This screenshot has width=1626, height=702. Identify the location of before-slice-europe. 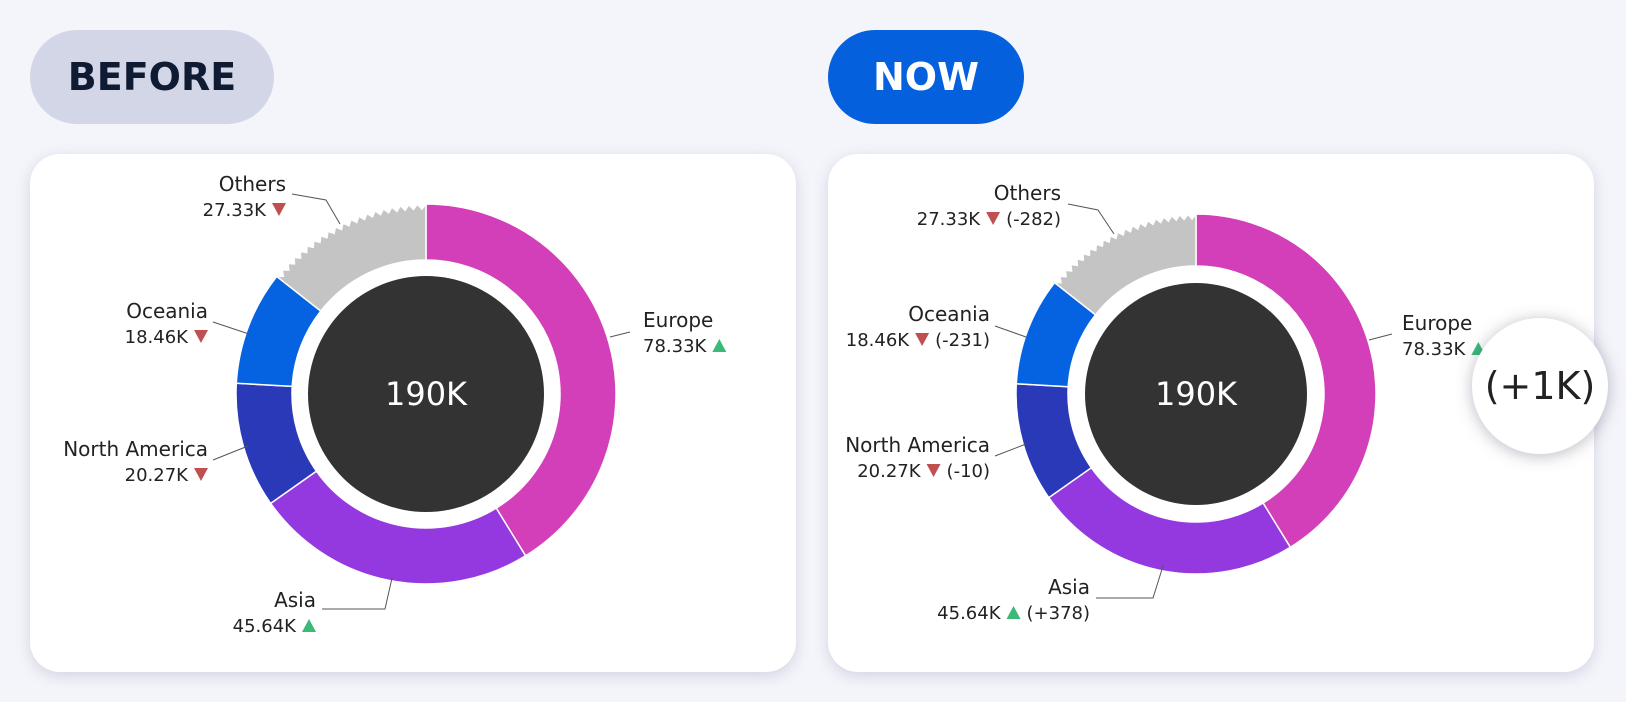
(521, 380).